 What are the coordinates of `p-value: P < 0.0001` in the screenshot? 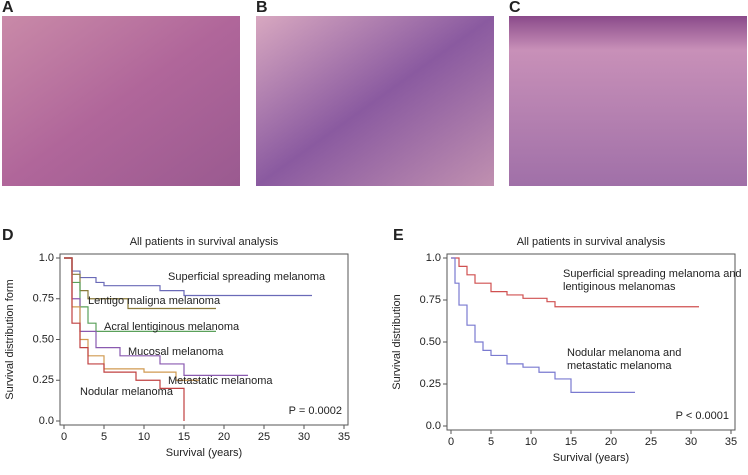 It's located at (702, 416).